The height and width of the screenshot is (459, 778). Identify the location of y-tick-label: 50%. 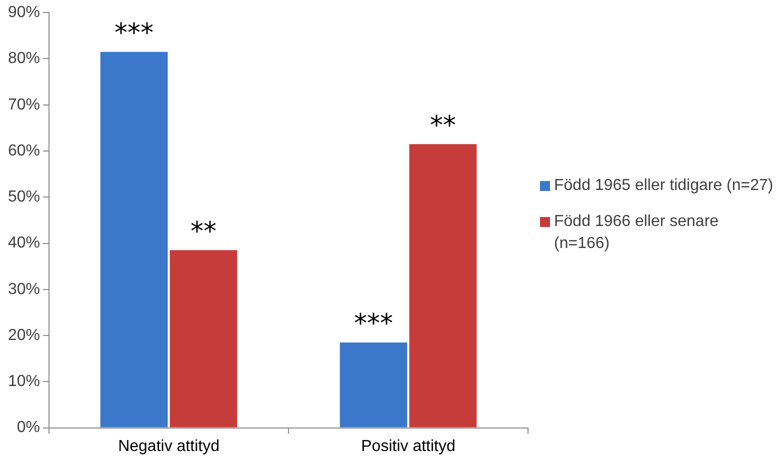
(24, 197).